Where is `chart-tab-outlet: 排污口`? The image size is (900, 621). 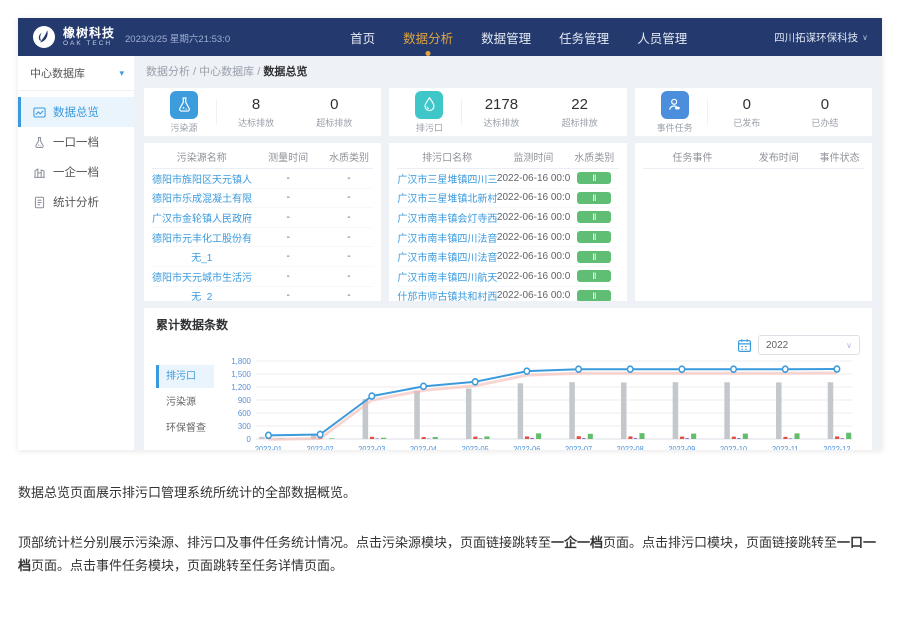 chart-tab-outlet: 排污口 is located at coordinates (185, 376).